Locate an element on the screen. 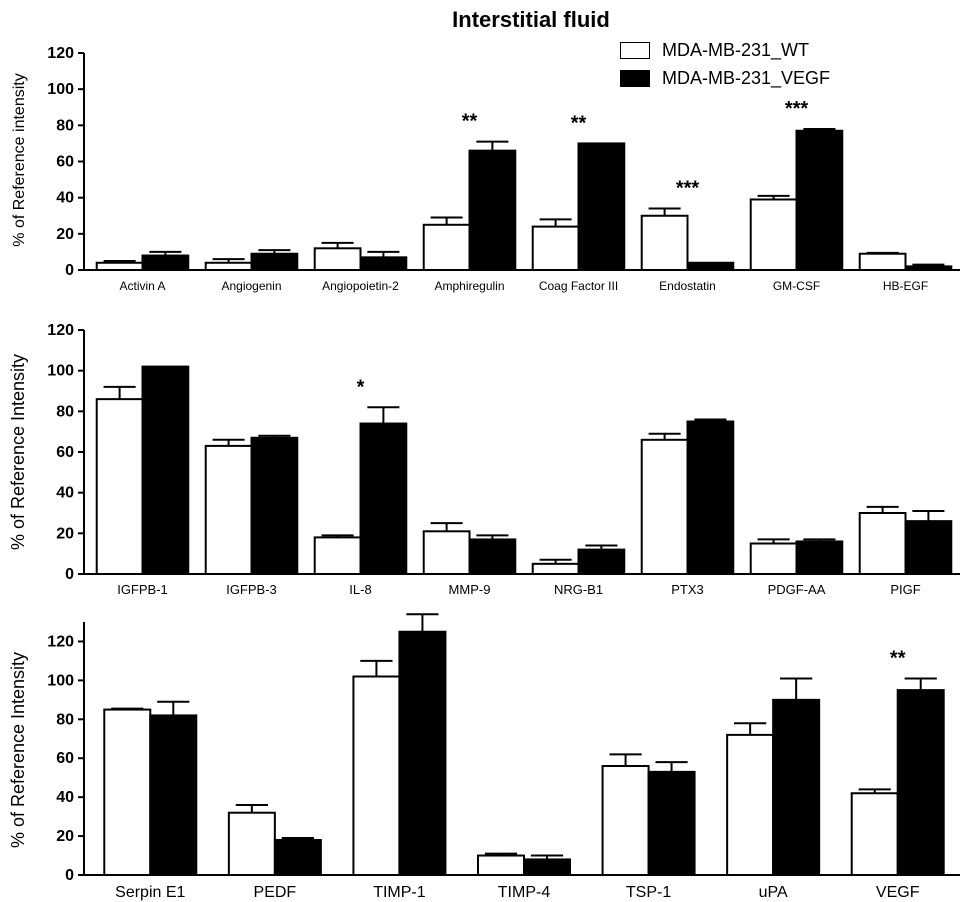 The width and height of the screenshot is (967, 902). x-tick-label: Coag Factor III is located at coordinates (578, 286).